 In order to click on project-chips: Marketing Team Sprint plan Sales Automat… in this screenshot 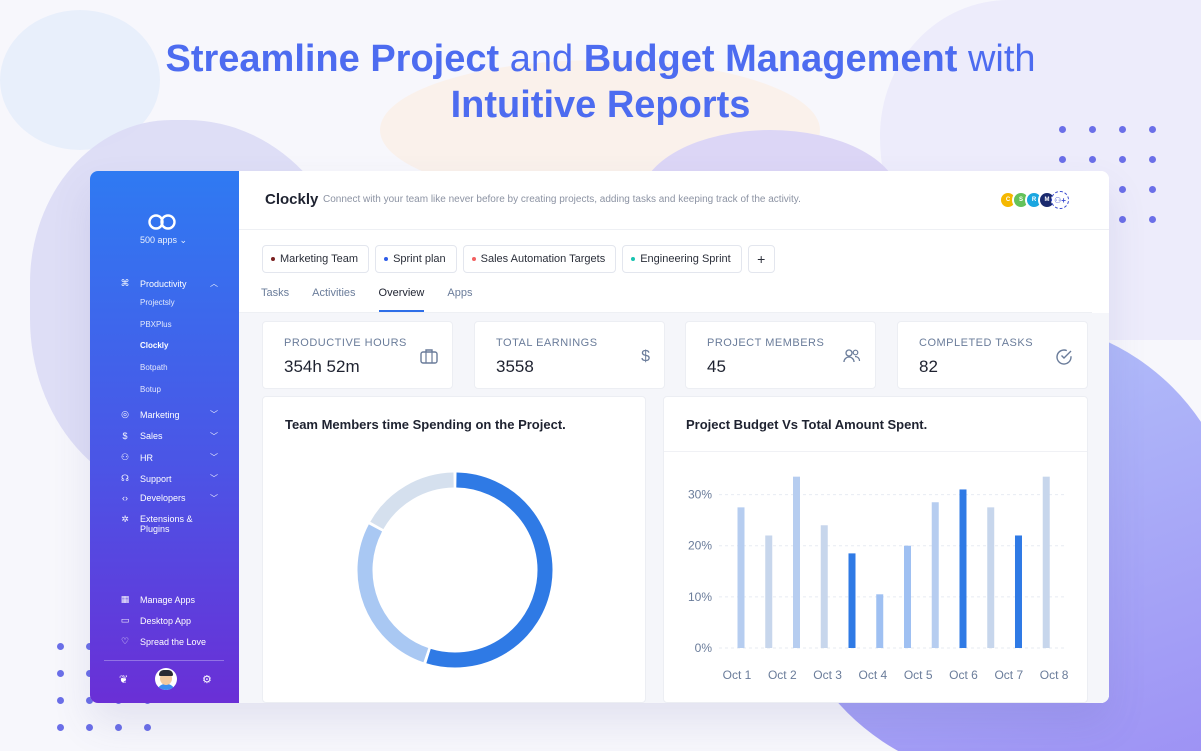, I will do `click(518, 259)`.